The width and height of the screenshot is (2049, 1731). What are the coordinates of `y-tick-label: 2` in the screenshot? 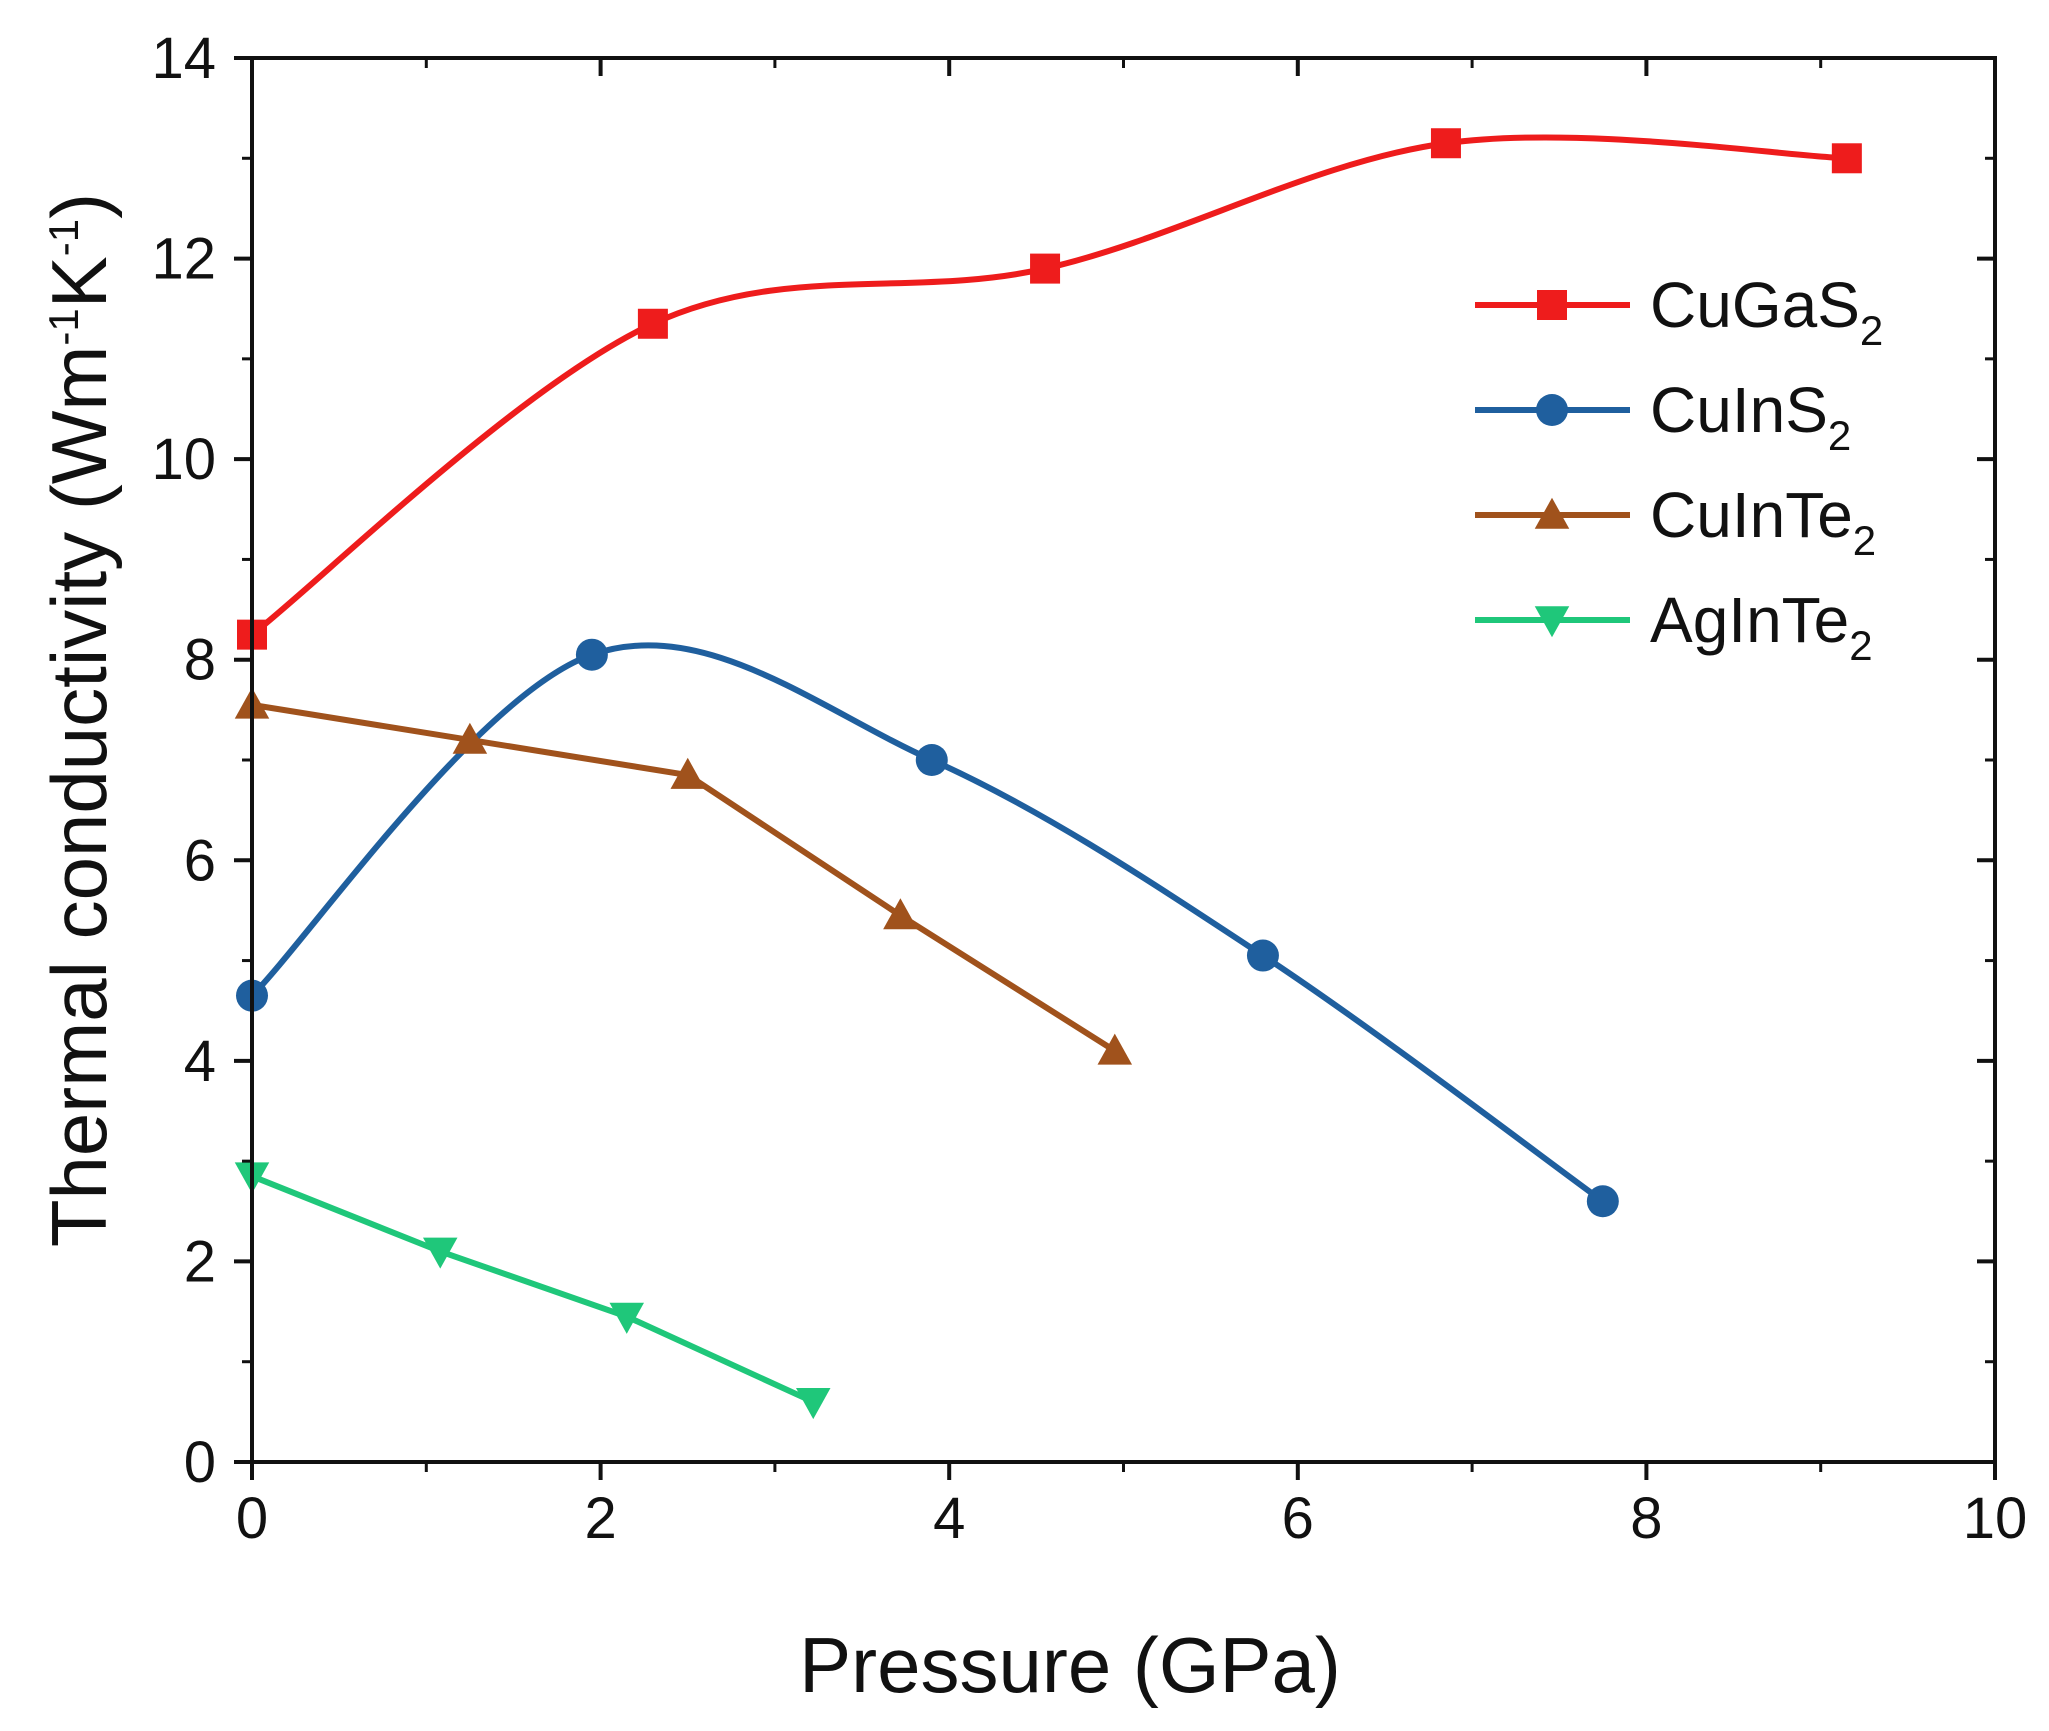 It's located at (200, 1261).